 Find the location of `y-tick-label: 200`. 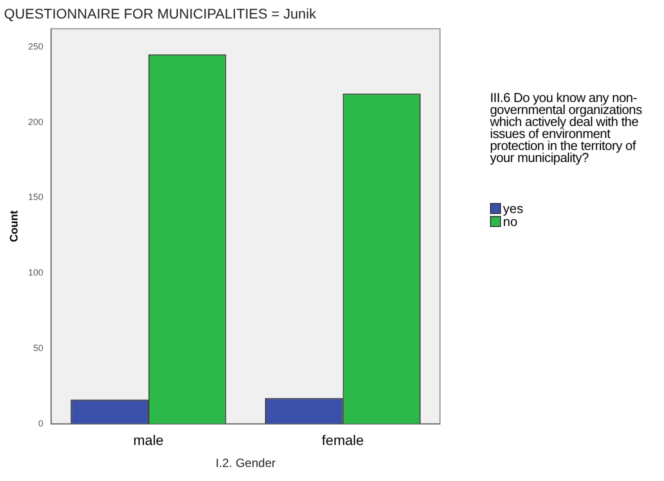

y-tick-label: 200 is located at coordinates (36, 121).